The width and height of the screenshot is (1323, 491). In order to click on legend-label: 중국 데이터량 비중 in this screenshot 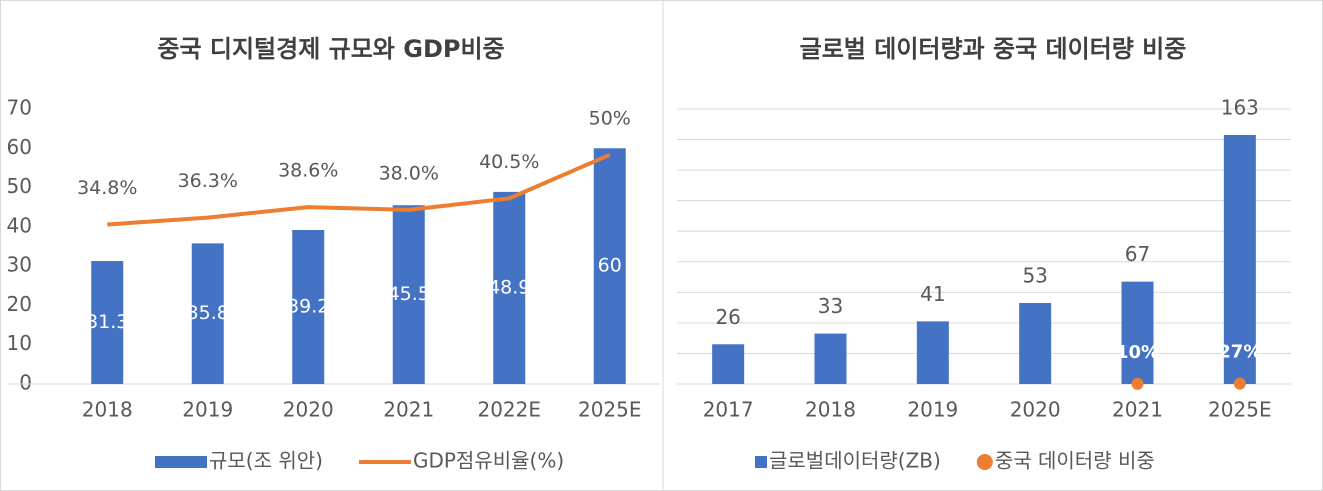, I will do `click(1075, 461)`.